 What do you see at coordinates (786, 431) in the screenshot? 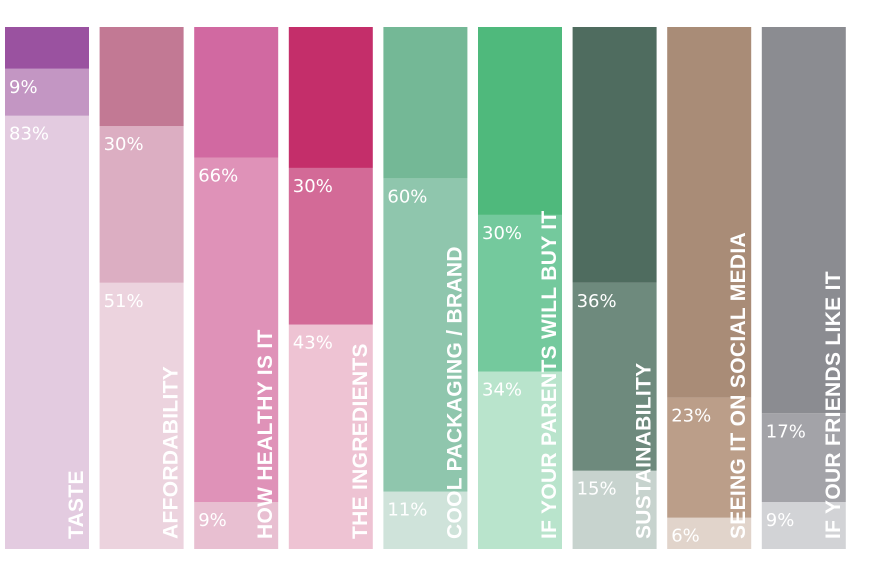
I see `data-label: 17%` at bounding box center [786, 431].